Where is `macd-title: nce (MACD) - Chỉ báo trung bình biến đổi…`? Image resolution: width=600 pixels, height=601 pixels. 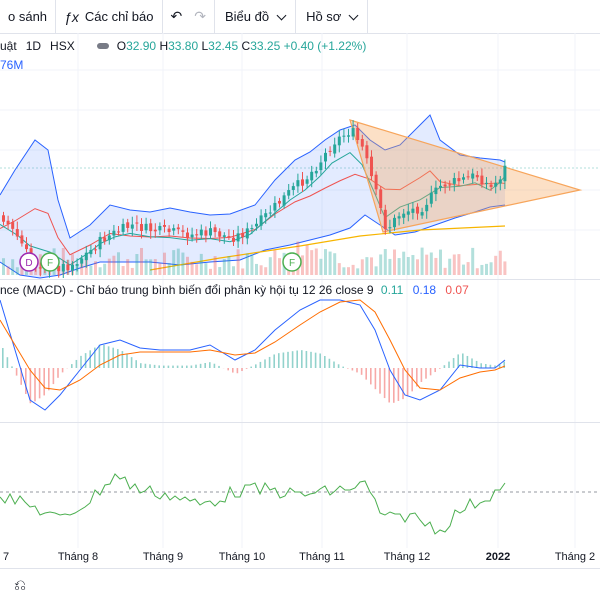 macd-title: nce (MACD) - Chỉ báo trung bình biến đổi… is located at coordinates (187, 290).